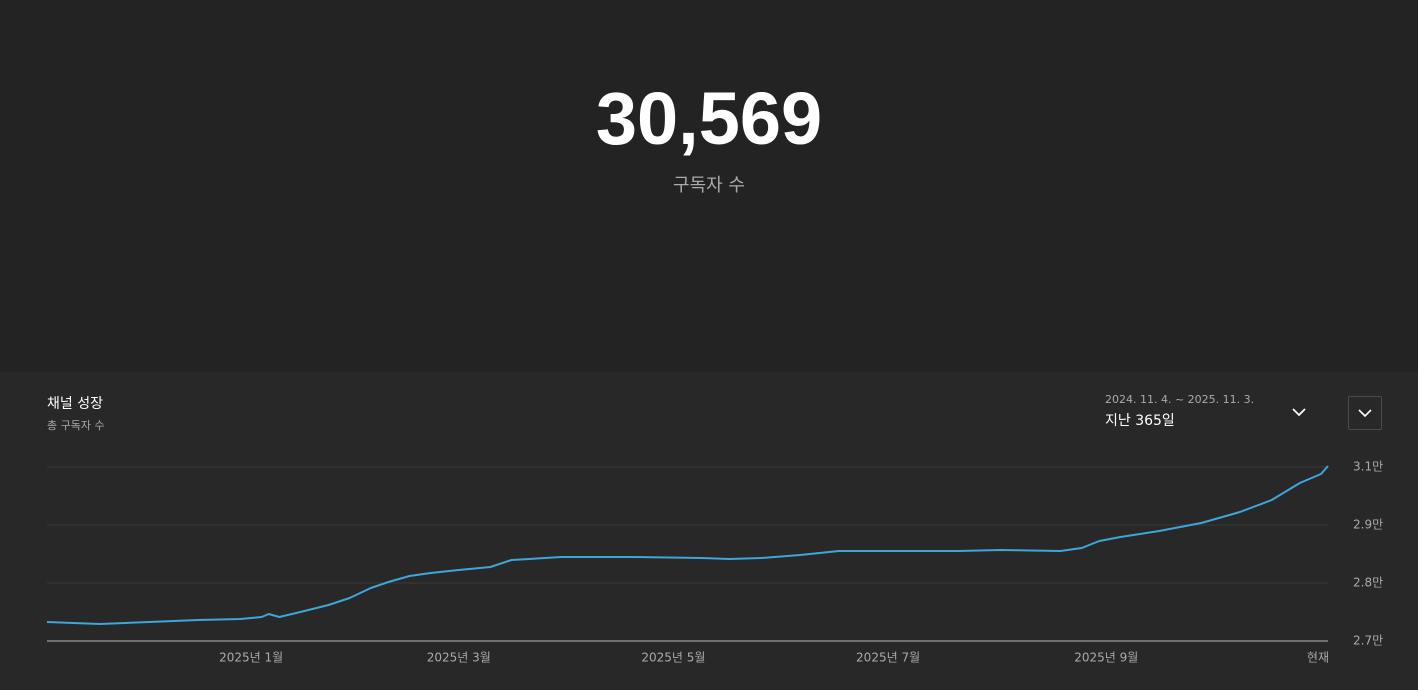  What do you see at coordinates (1180, 399) in the screenshot?
I see `date-range: 2024. 11. 4. ~ 2025. 11. 3.` at bounding box center [1180, 399].